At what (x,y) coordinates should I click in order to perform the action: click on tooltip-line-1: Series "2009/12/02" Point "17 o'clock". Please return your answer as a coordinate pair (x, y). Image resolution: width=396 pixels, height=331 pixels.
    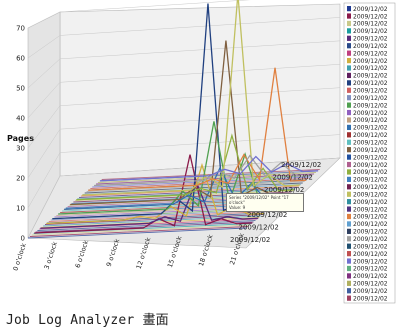
    Looking at the image, I should click on (259, 200).